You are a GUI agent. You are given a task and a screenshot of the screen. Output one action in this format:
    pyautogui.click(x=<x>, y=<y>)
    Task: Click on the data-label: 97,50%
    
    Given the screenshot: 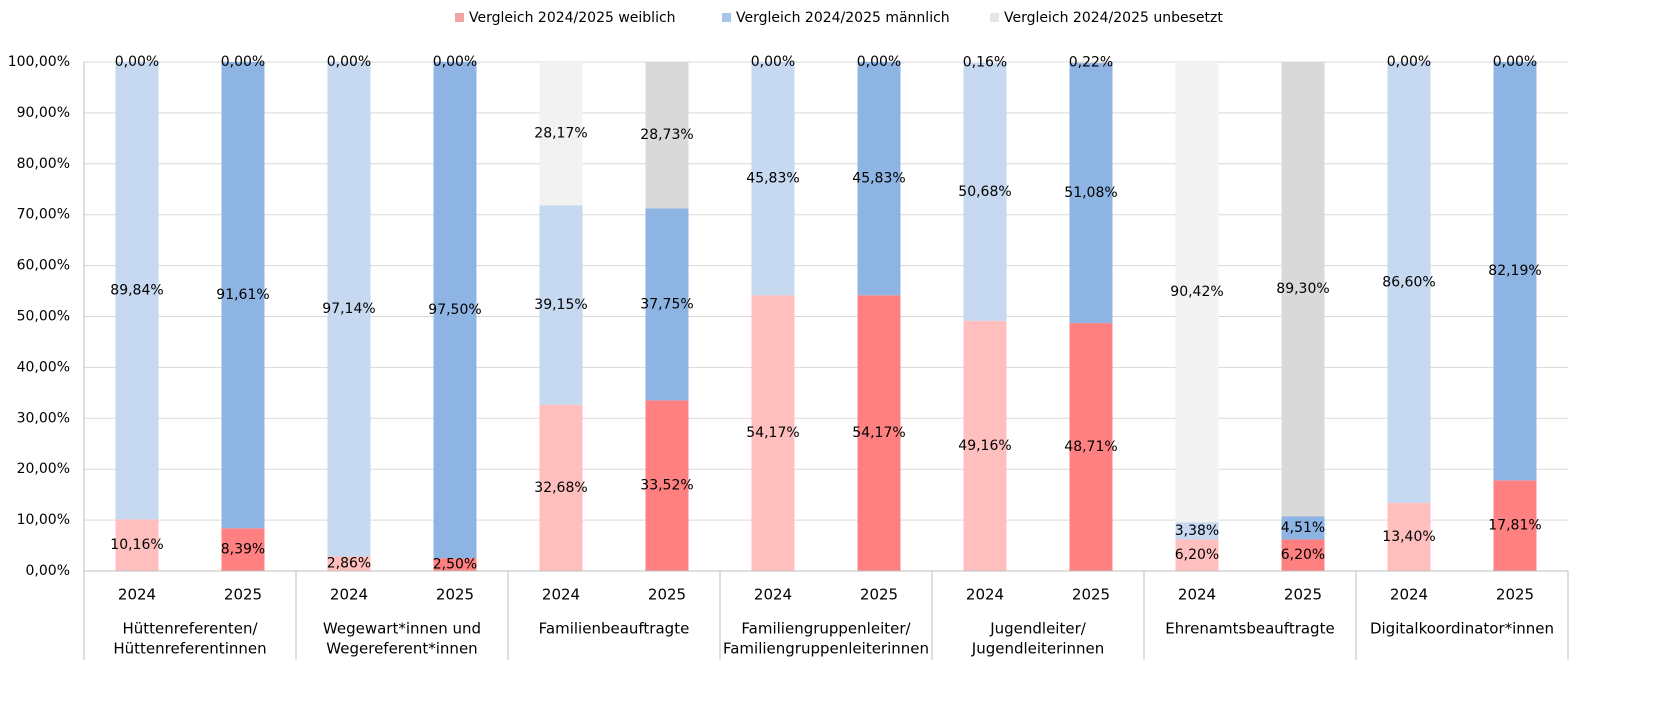 What is the action you would take?
    pyautogui.click(x=454, y=310)
    